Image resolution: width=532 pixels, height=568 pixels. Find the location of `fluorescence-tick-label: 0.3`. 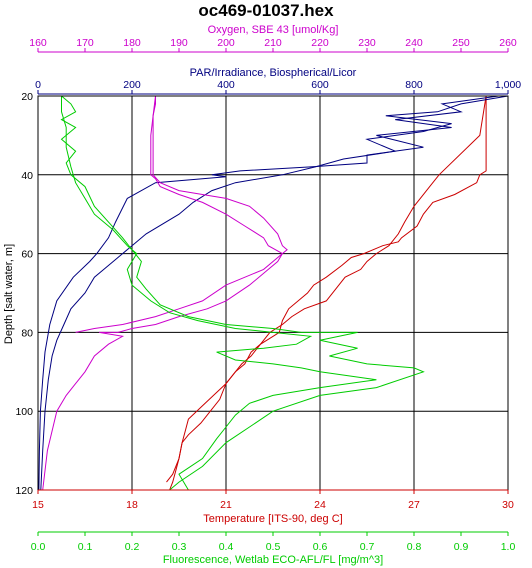

fluorescence-tick-label: 0.3 is located at coordinates (179, 547).